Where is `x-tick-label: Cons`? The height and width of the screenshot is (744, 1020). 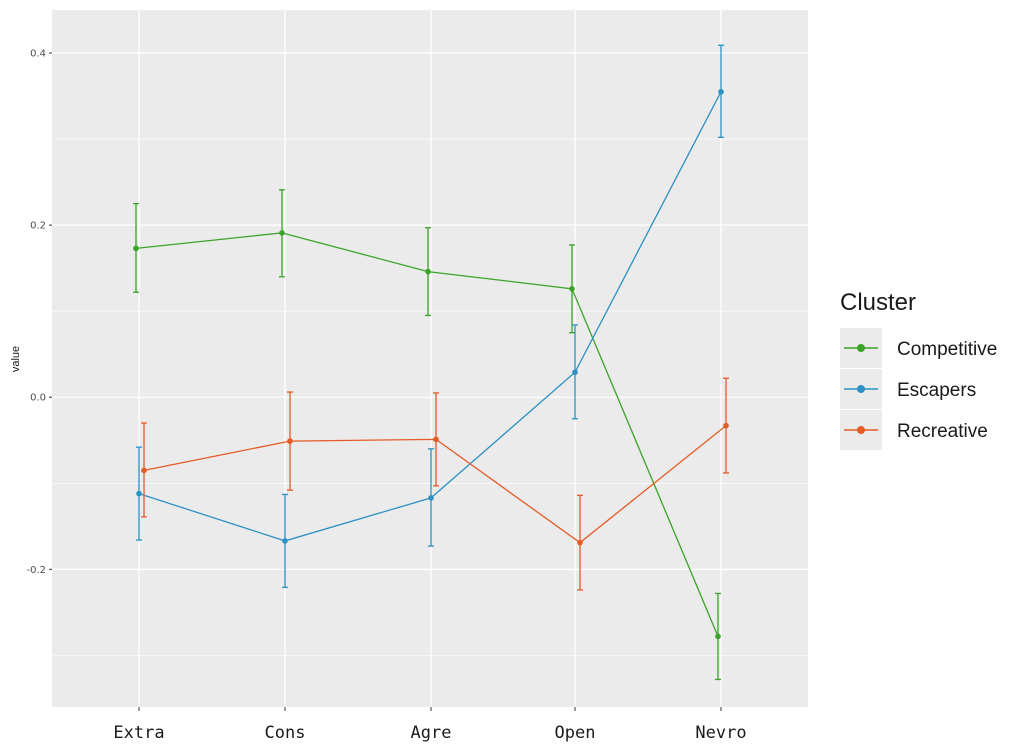 x-tick-label: Cons is located at coordinates (285, 733).